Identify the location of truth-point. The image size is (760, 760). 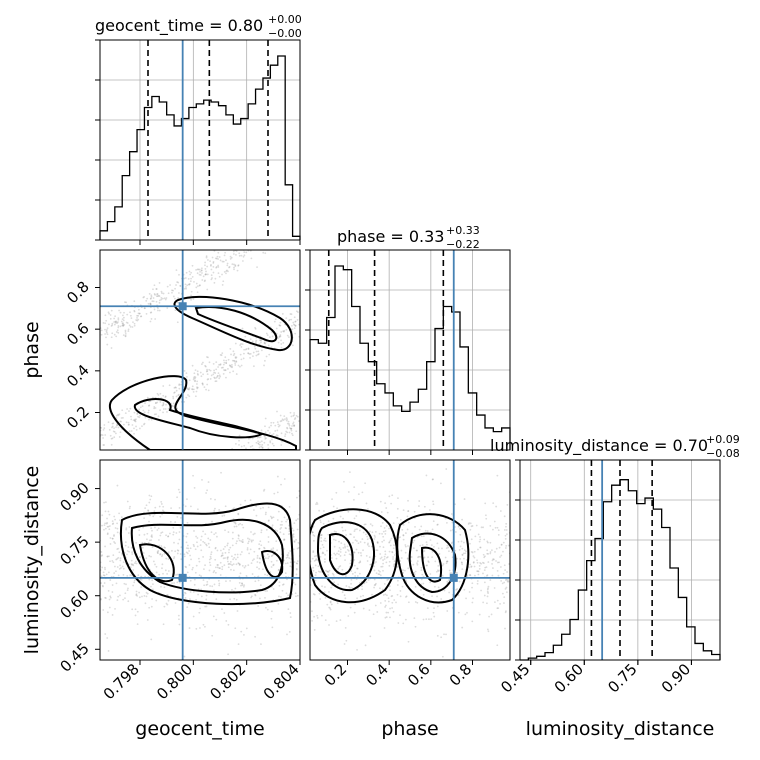
(182, 577).